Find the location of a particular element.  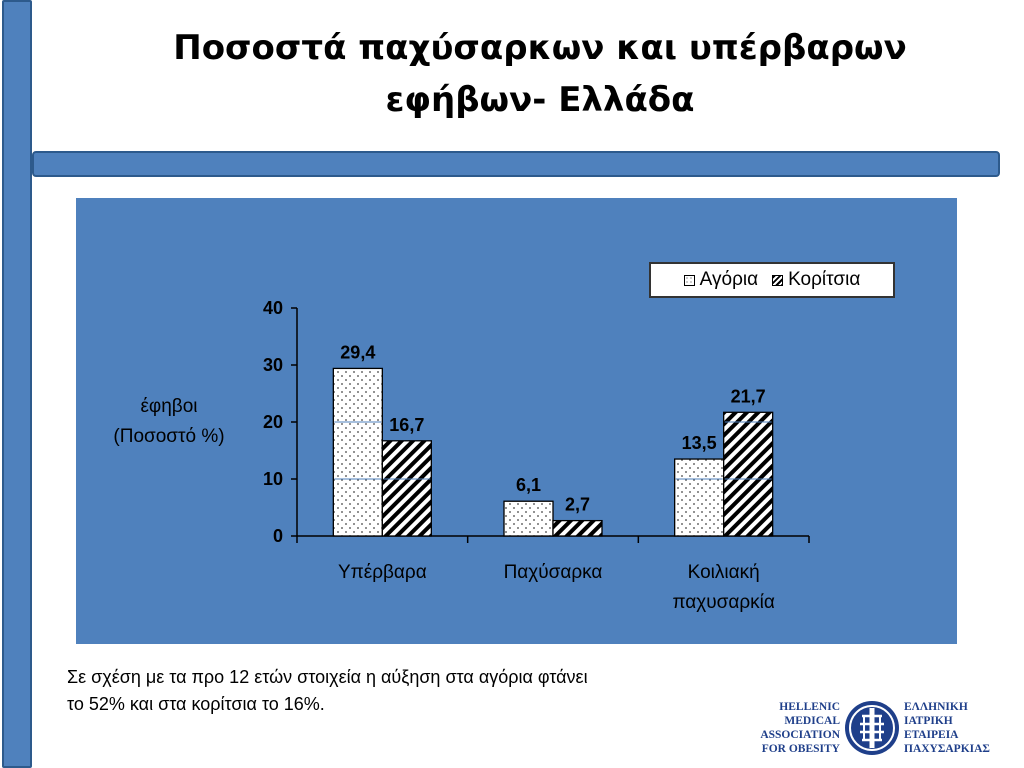

data-label: 16,7 is located at coordinates (406, 425).